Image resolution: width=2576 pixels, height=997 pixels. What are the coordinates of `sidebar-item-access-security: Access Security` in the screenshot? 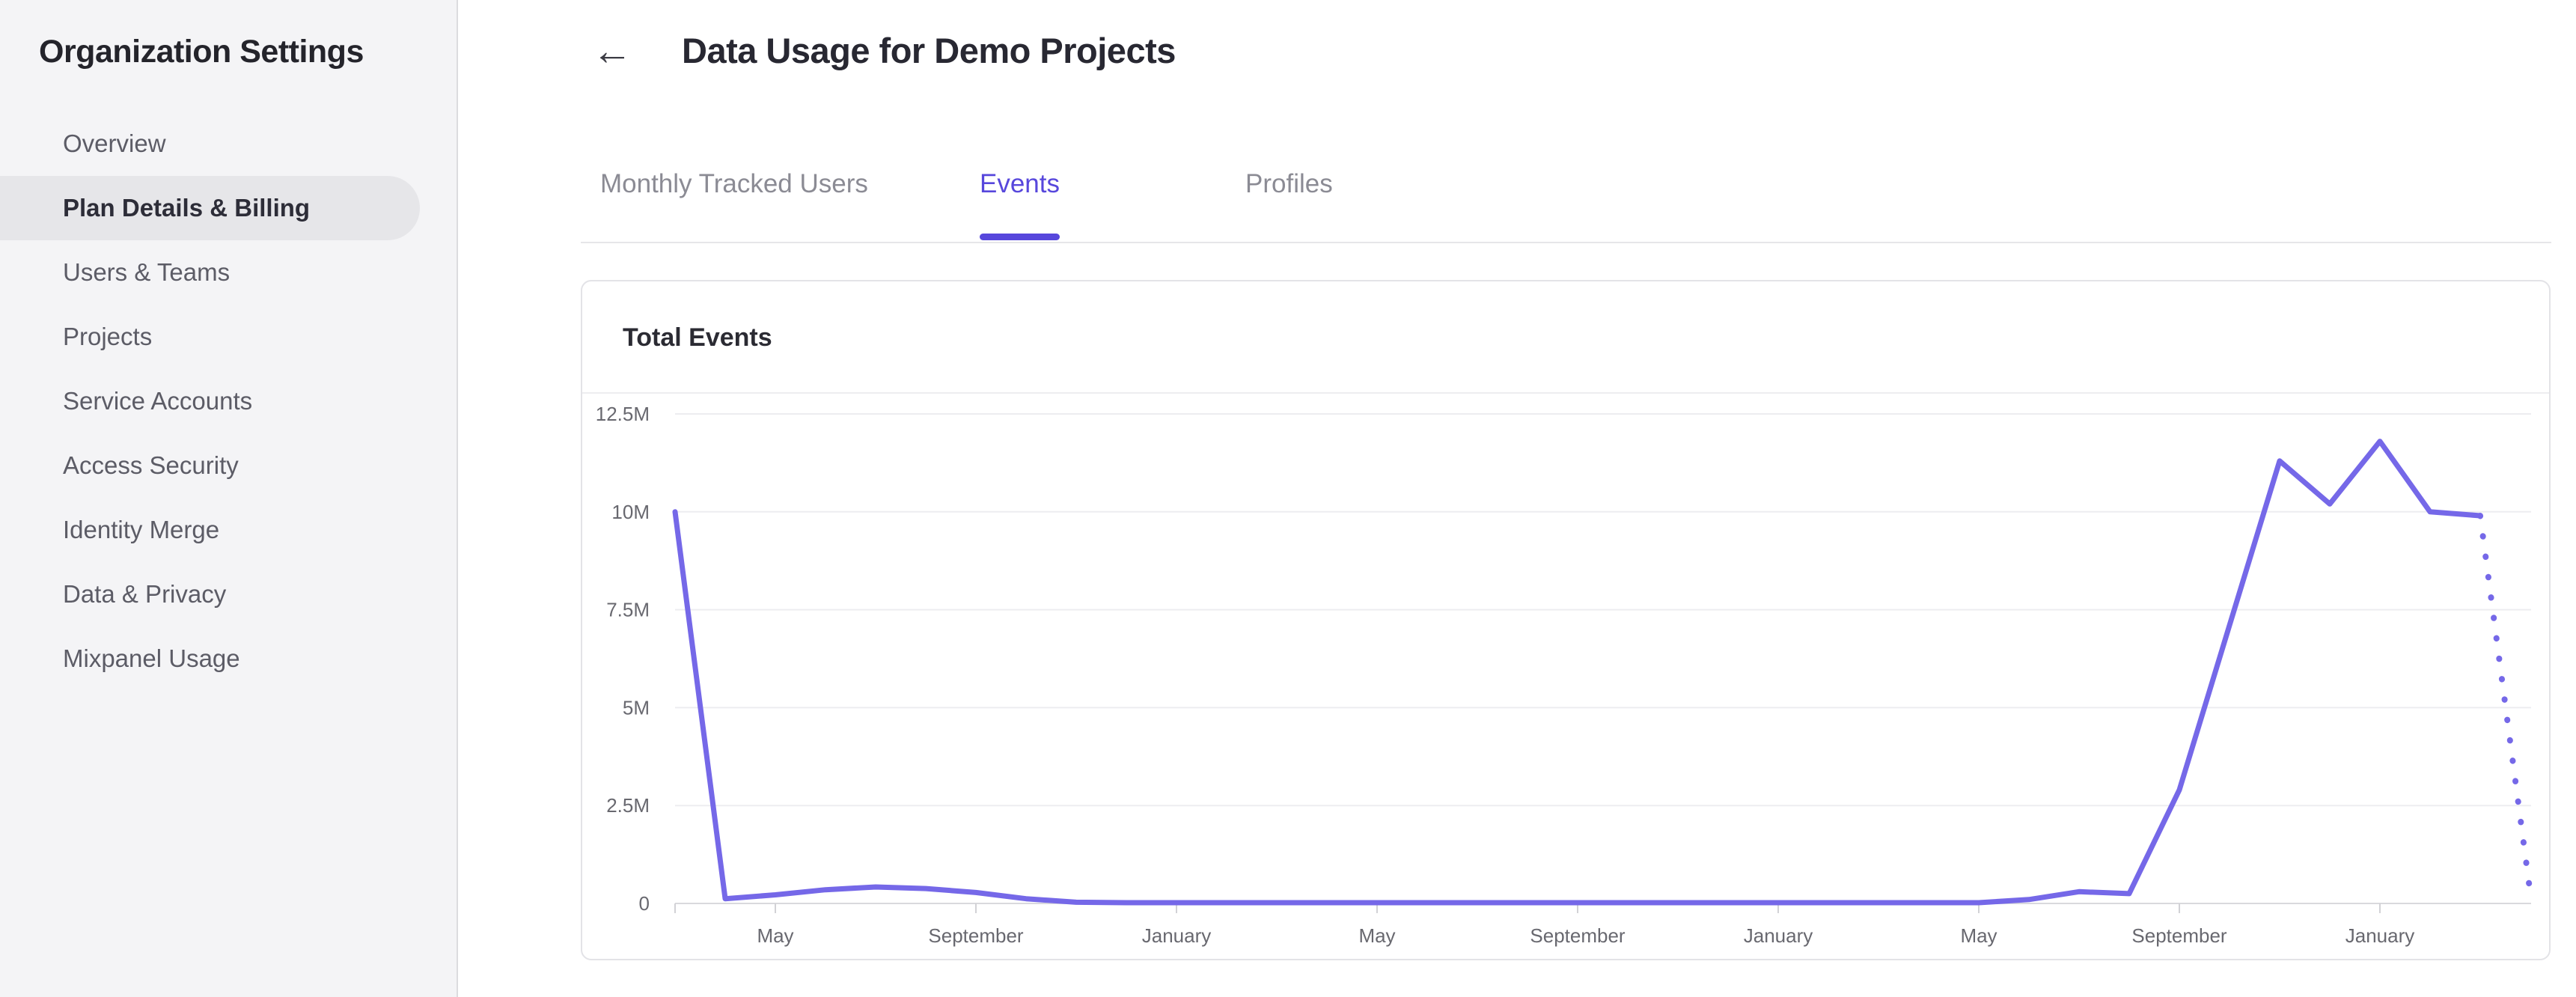 It's located at (151, 465).